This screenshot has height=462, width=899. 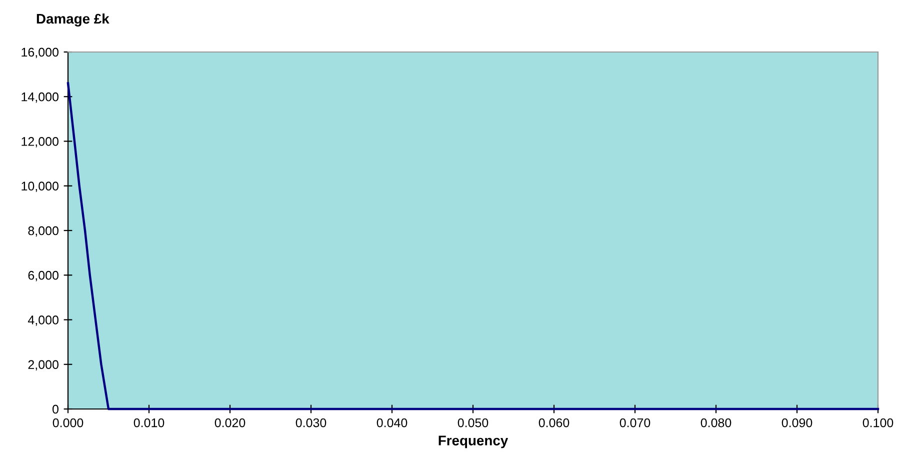 What do you see at coordinates (230, 423) in the screenshot?
I see `x-tick-label: 0.020` at bounding box center [230, 423].